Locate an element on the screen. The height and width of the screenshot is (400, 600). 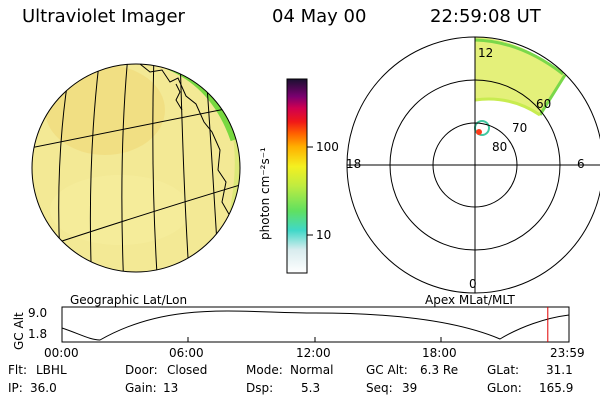
colorbar is located at coordinates (299, 176).